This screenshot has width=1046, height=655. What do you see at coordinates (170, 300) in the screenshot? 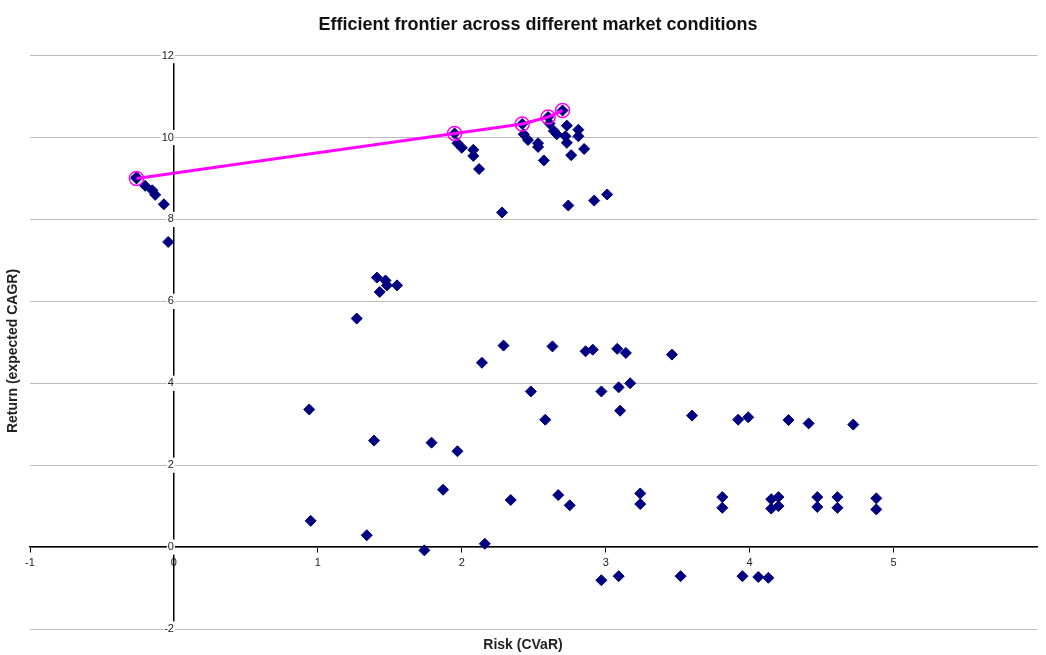
I see `y-tick-label: 6` at bounding box center [170, 300].